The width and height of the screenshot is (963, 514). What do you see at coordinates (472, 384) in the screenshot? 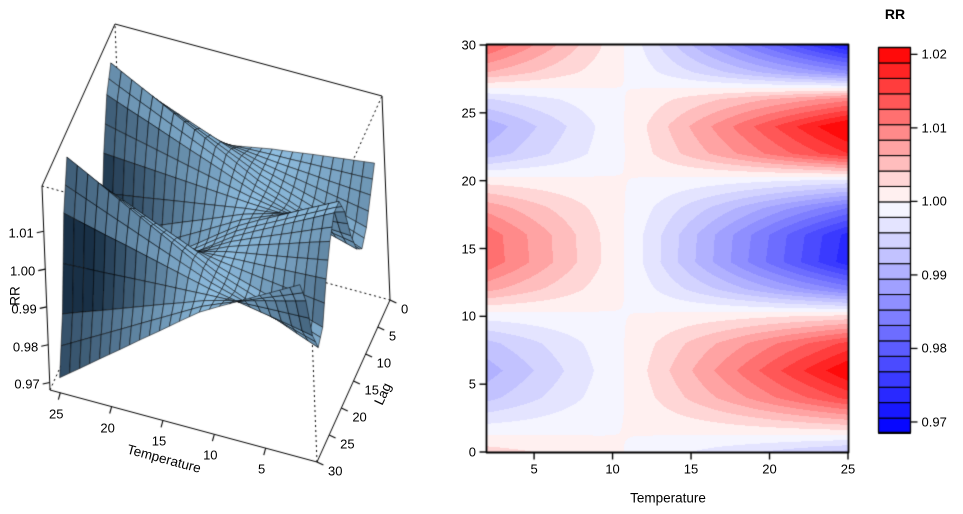
I see `contour-y-tick-label: 5` at bounding box center [472, 384].